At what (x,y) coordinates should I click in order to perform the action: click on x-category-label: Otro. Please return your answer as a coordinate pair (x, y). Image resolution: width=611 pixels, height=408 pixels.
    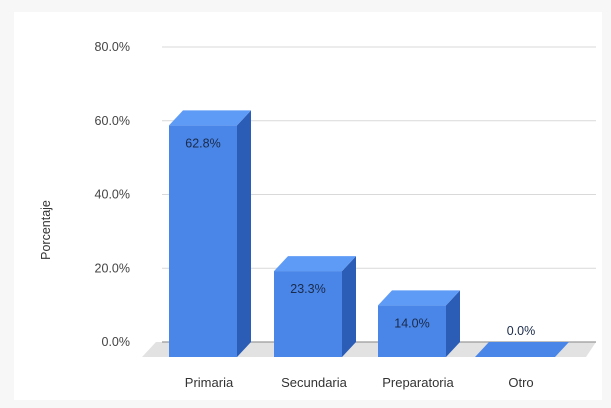
    Looking at the image, I should click on (520, 382).